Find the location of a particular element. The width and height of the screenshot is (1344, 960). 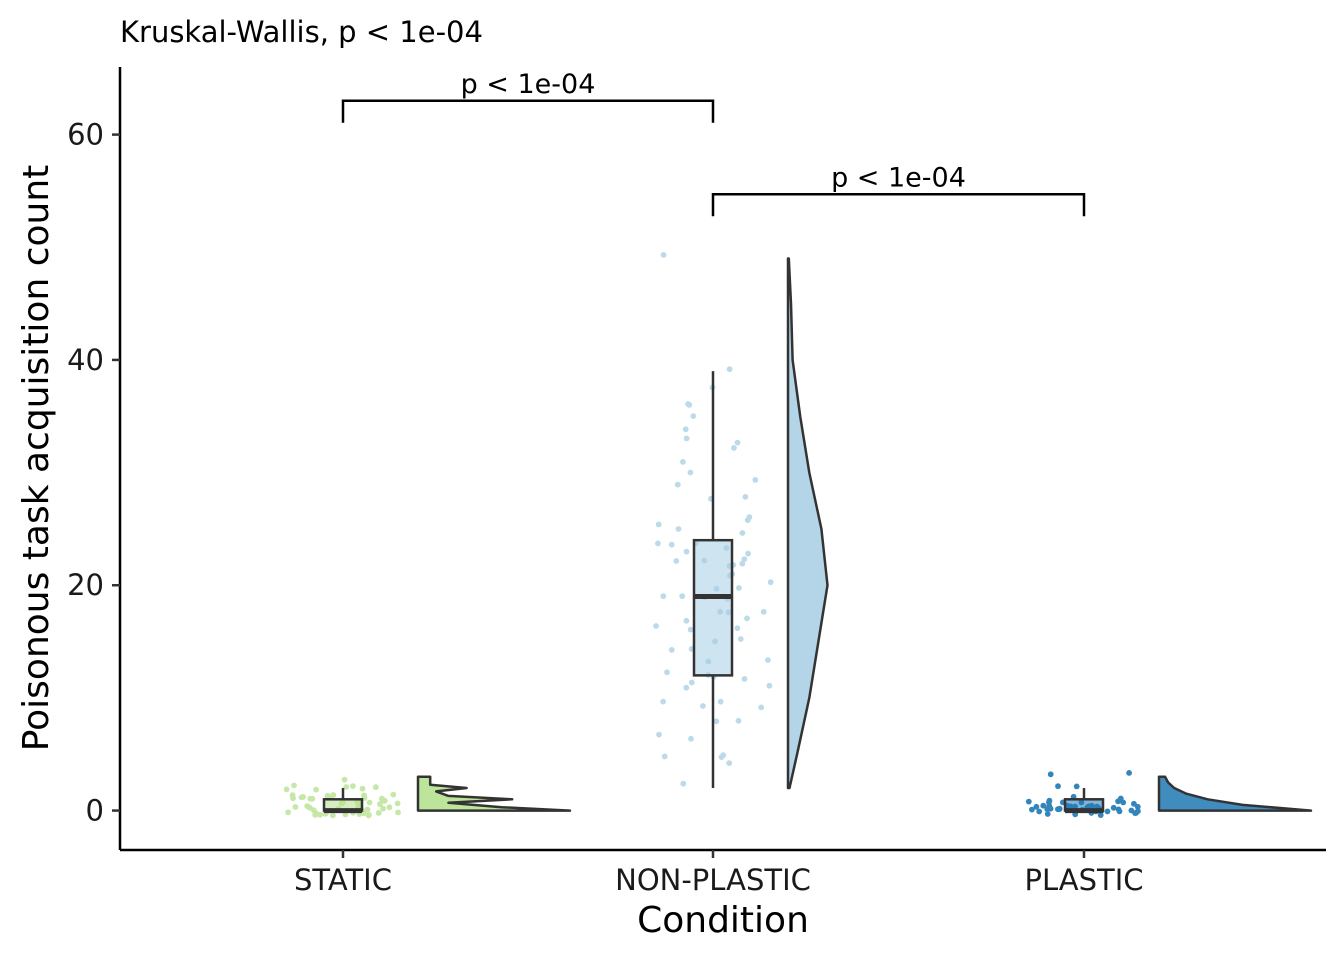

violin-plastic is located at coordinates (1235, 793).